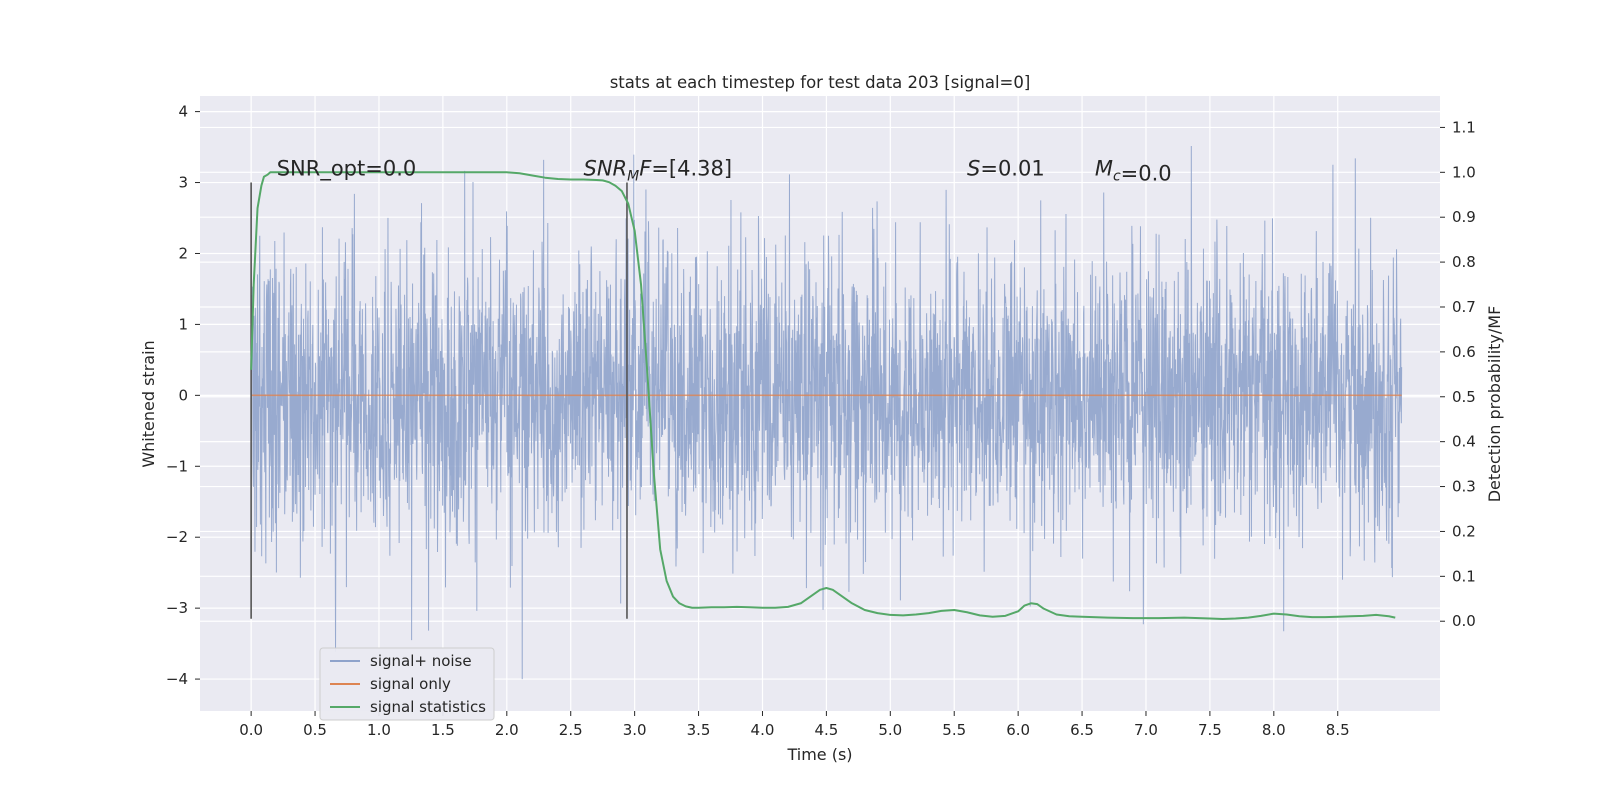 This screenshot has height=800, width=1600. Describe the element at coordinates (1464, 576) in the screenshot. I see `y-right-tick-label: 0.1` at that location.